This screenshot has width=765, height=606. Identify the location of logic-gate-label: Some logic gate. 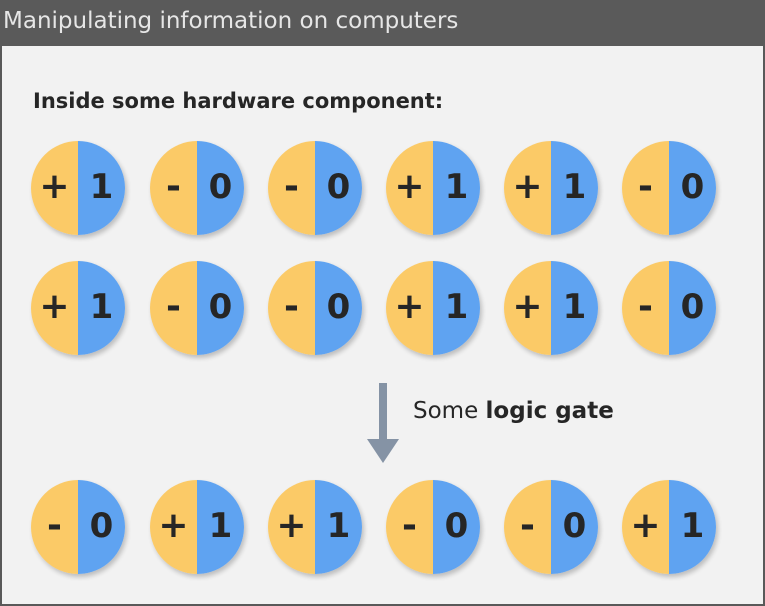
(513, 411).